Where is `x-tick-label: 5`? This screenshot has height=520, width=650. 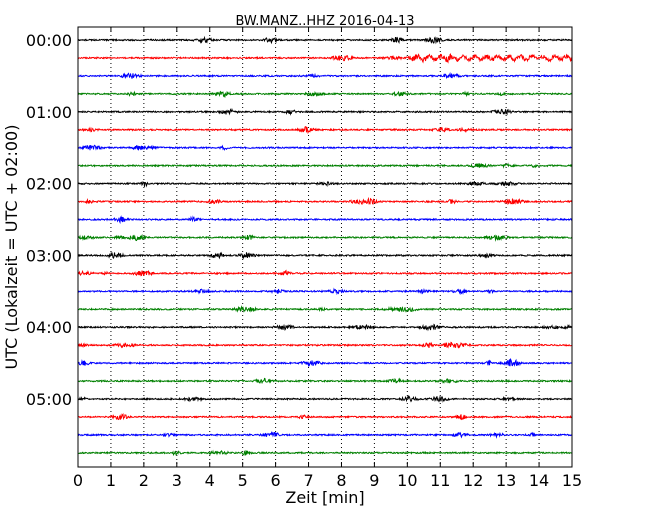 x-tick-label: 5 is located at coordinates (243, 480).